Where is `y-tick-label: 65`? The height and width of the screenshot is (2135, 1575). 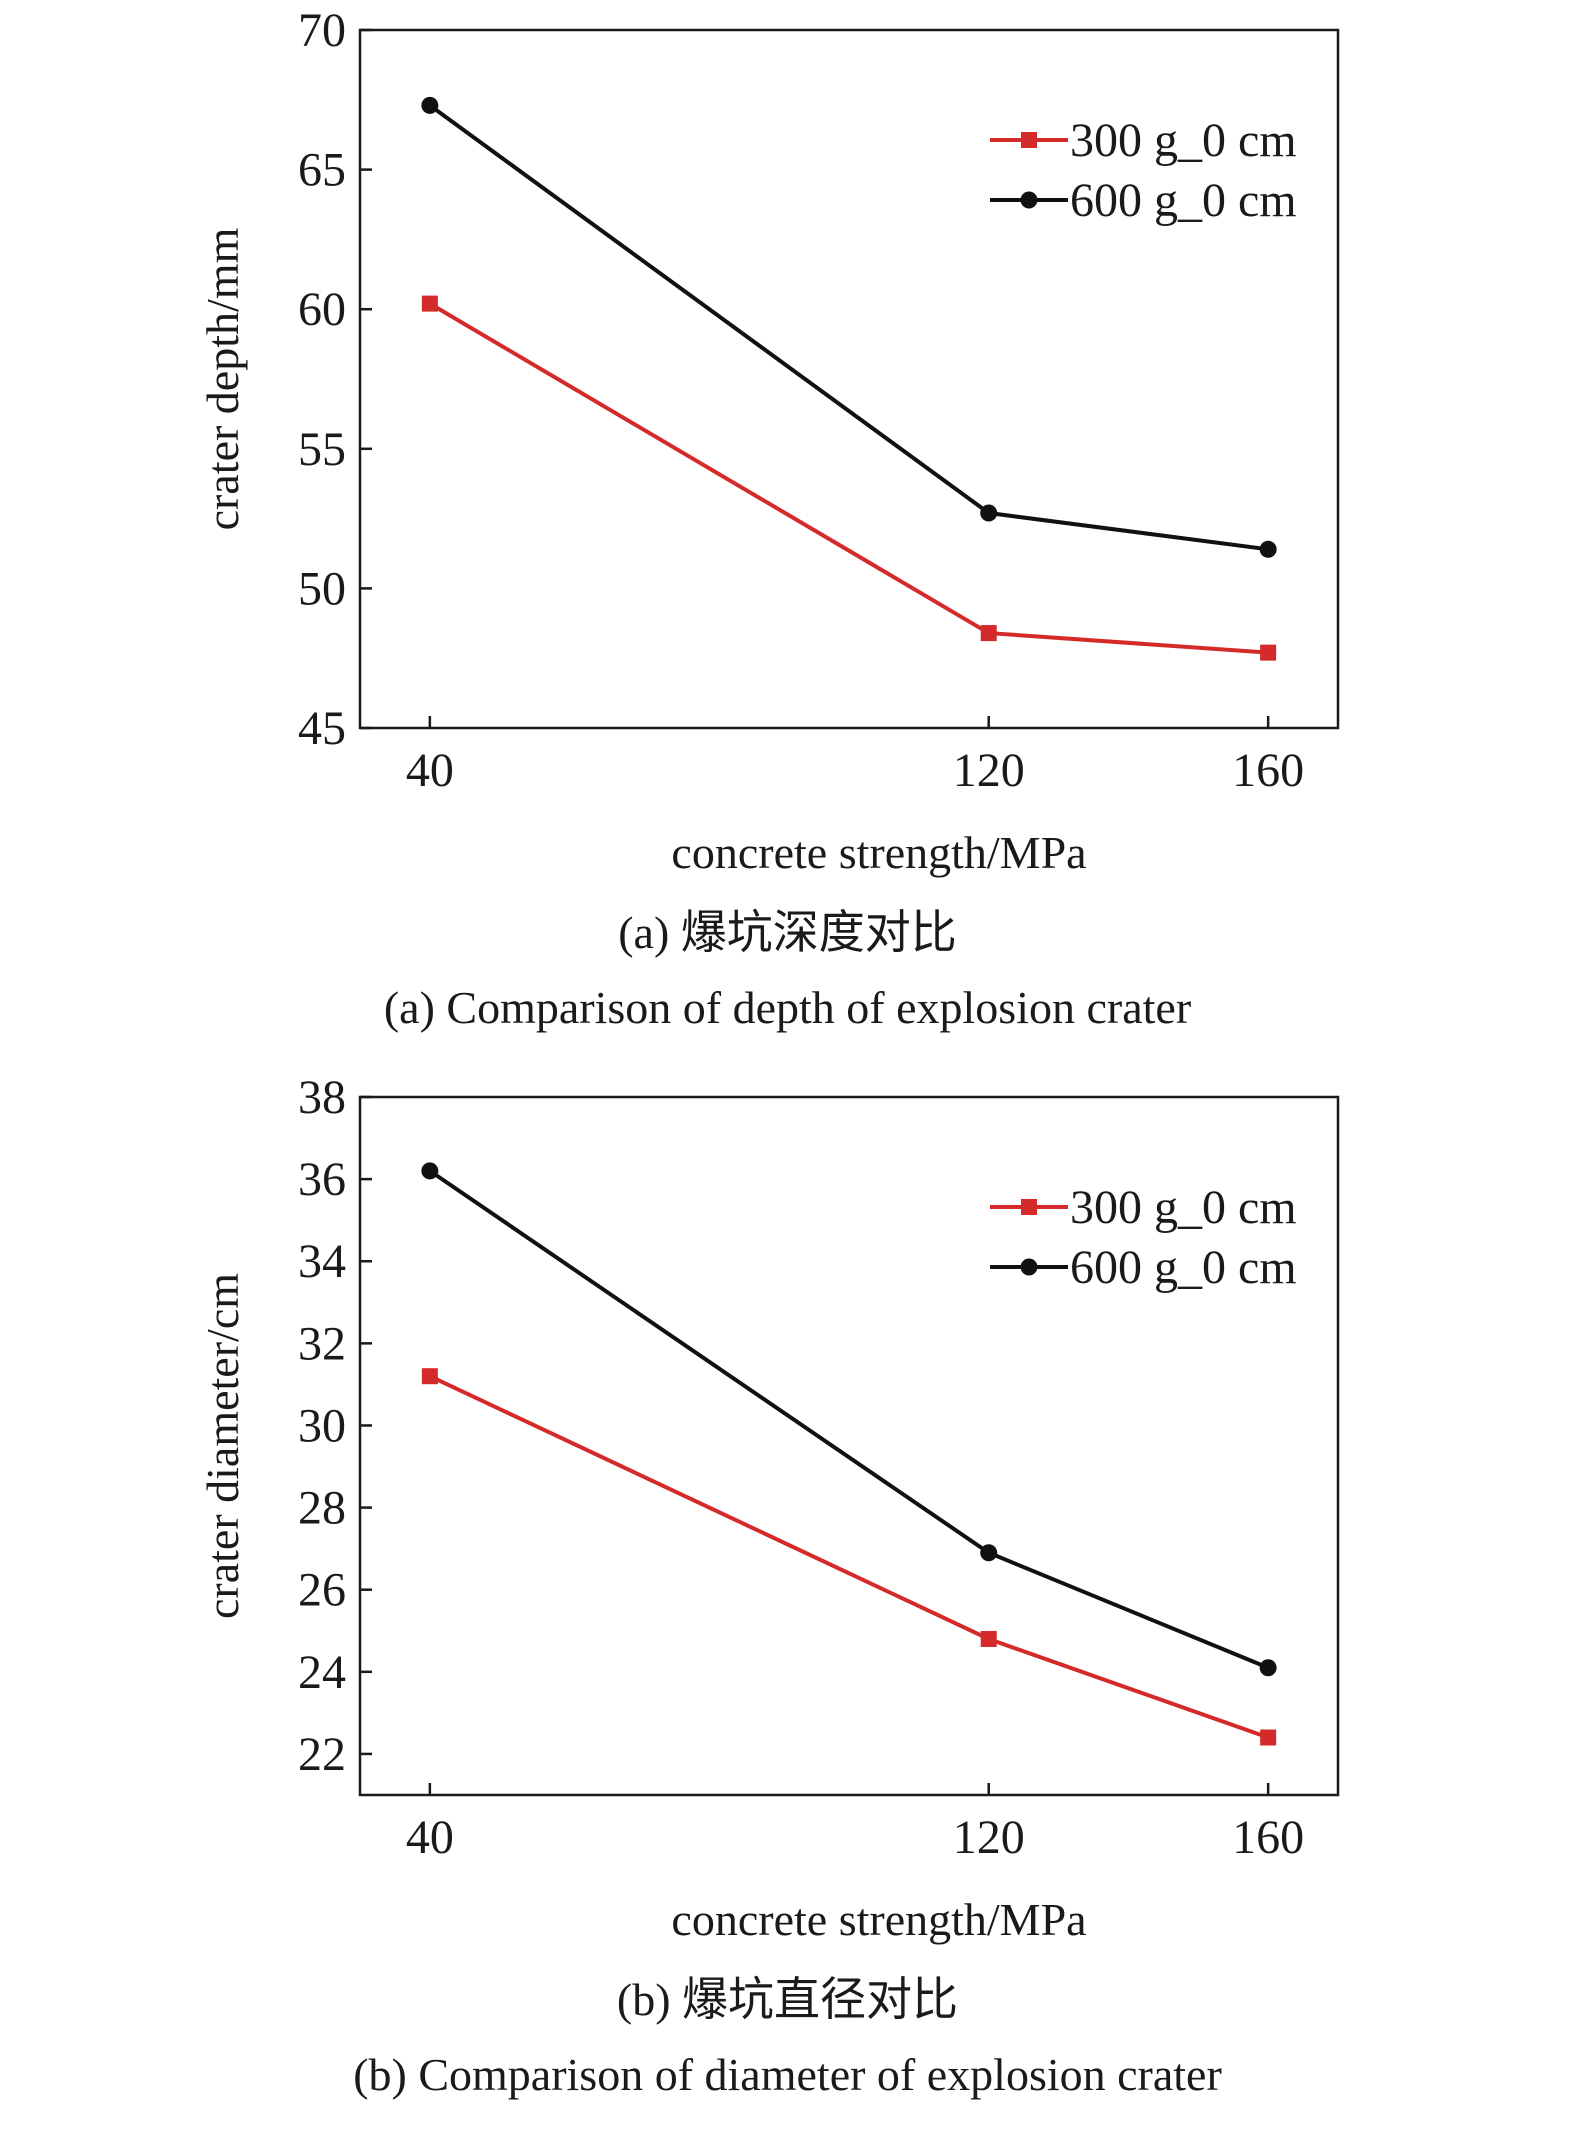 y-tick-label: 65 is located at coordinates (322, 170).